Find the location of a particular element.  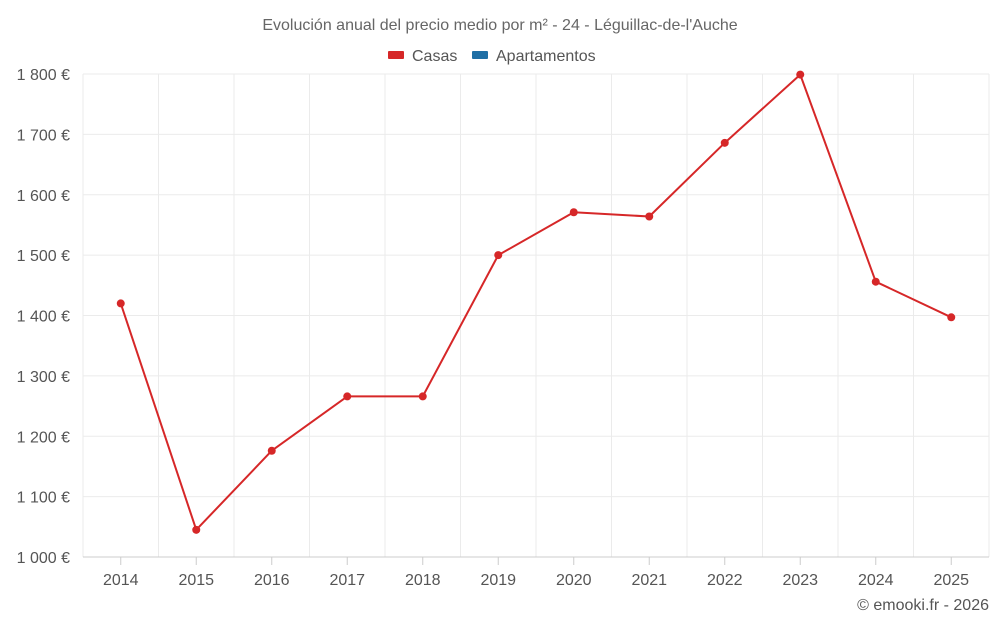

data-point-casas-2015 is located at coordinates (196, 529).